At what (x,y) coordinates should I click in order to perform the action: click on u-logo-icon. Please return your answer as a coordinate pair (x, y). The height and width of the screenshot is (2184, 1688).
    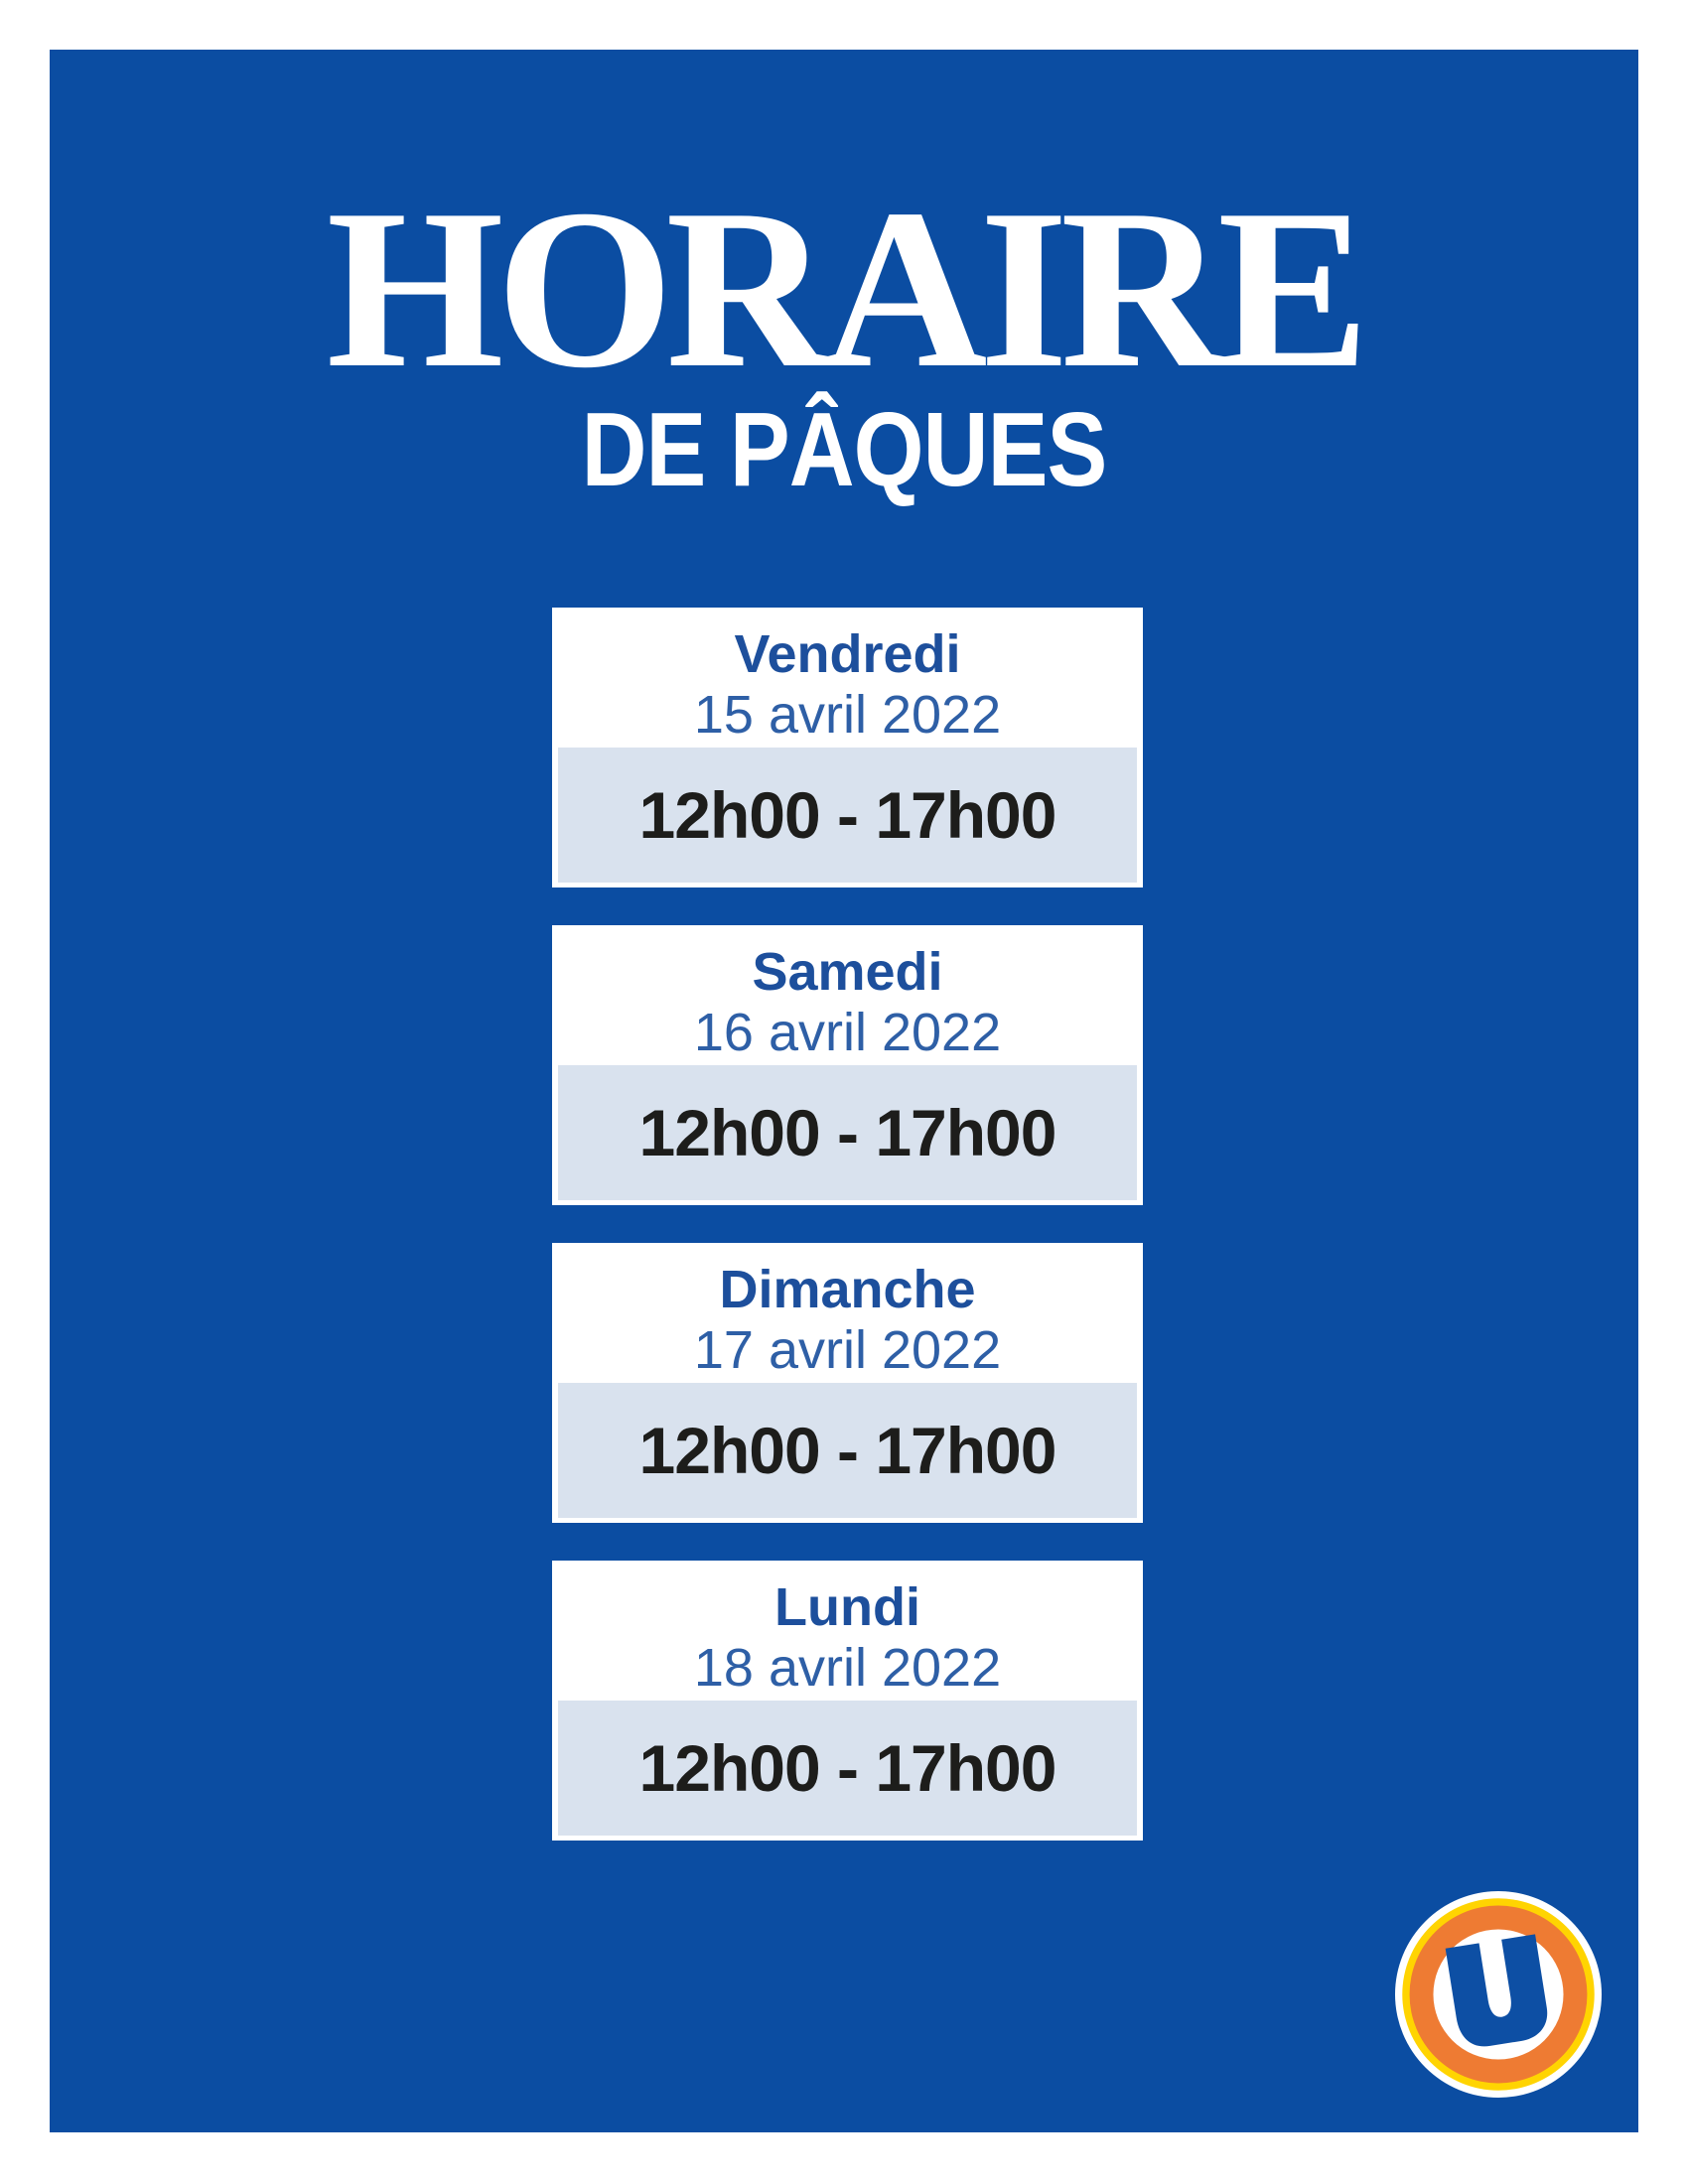
    Looking at the image, I should click on (1498, 1994).